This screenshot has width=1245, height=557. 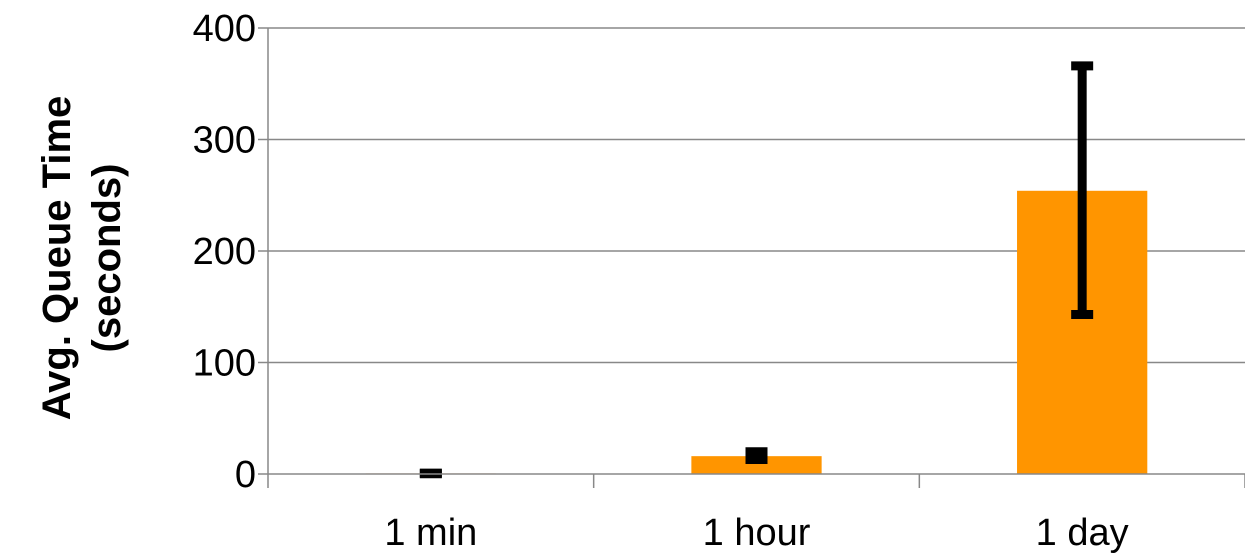 I want to click on x-tick-label-0: 1 min, so click(x=430, y=533).